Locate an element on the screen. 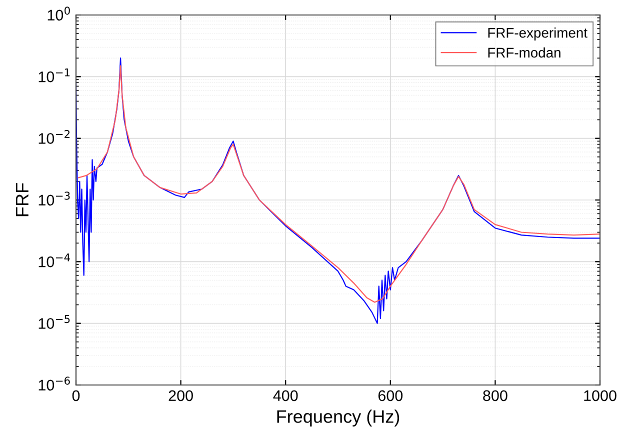  y-tick-label: 10$^{−6}$ is located at coordinates (54, 383).